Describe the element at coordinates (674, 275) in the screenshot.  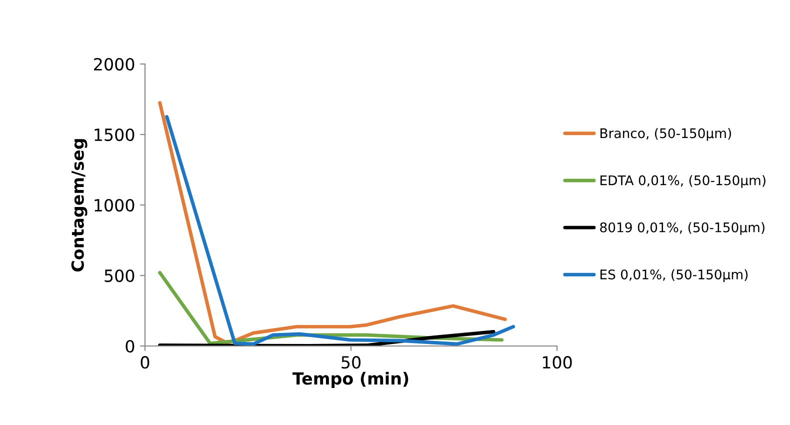
I see `legend-label: ES 0,01%, (50-150µm)` at that location.